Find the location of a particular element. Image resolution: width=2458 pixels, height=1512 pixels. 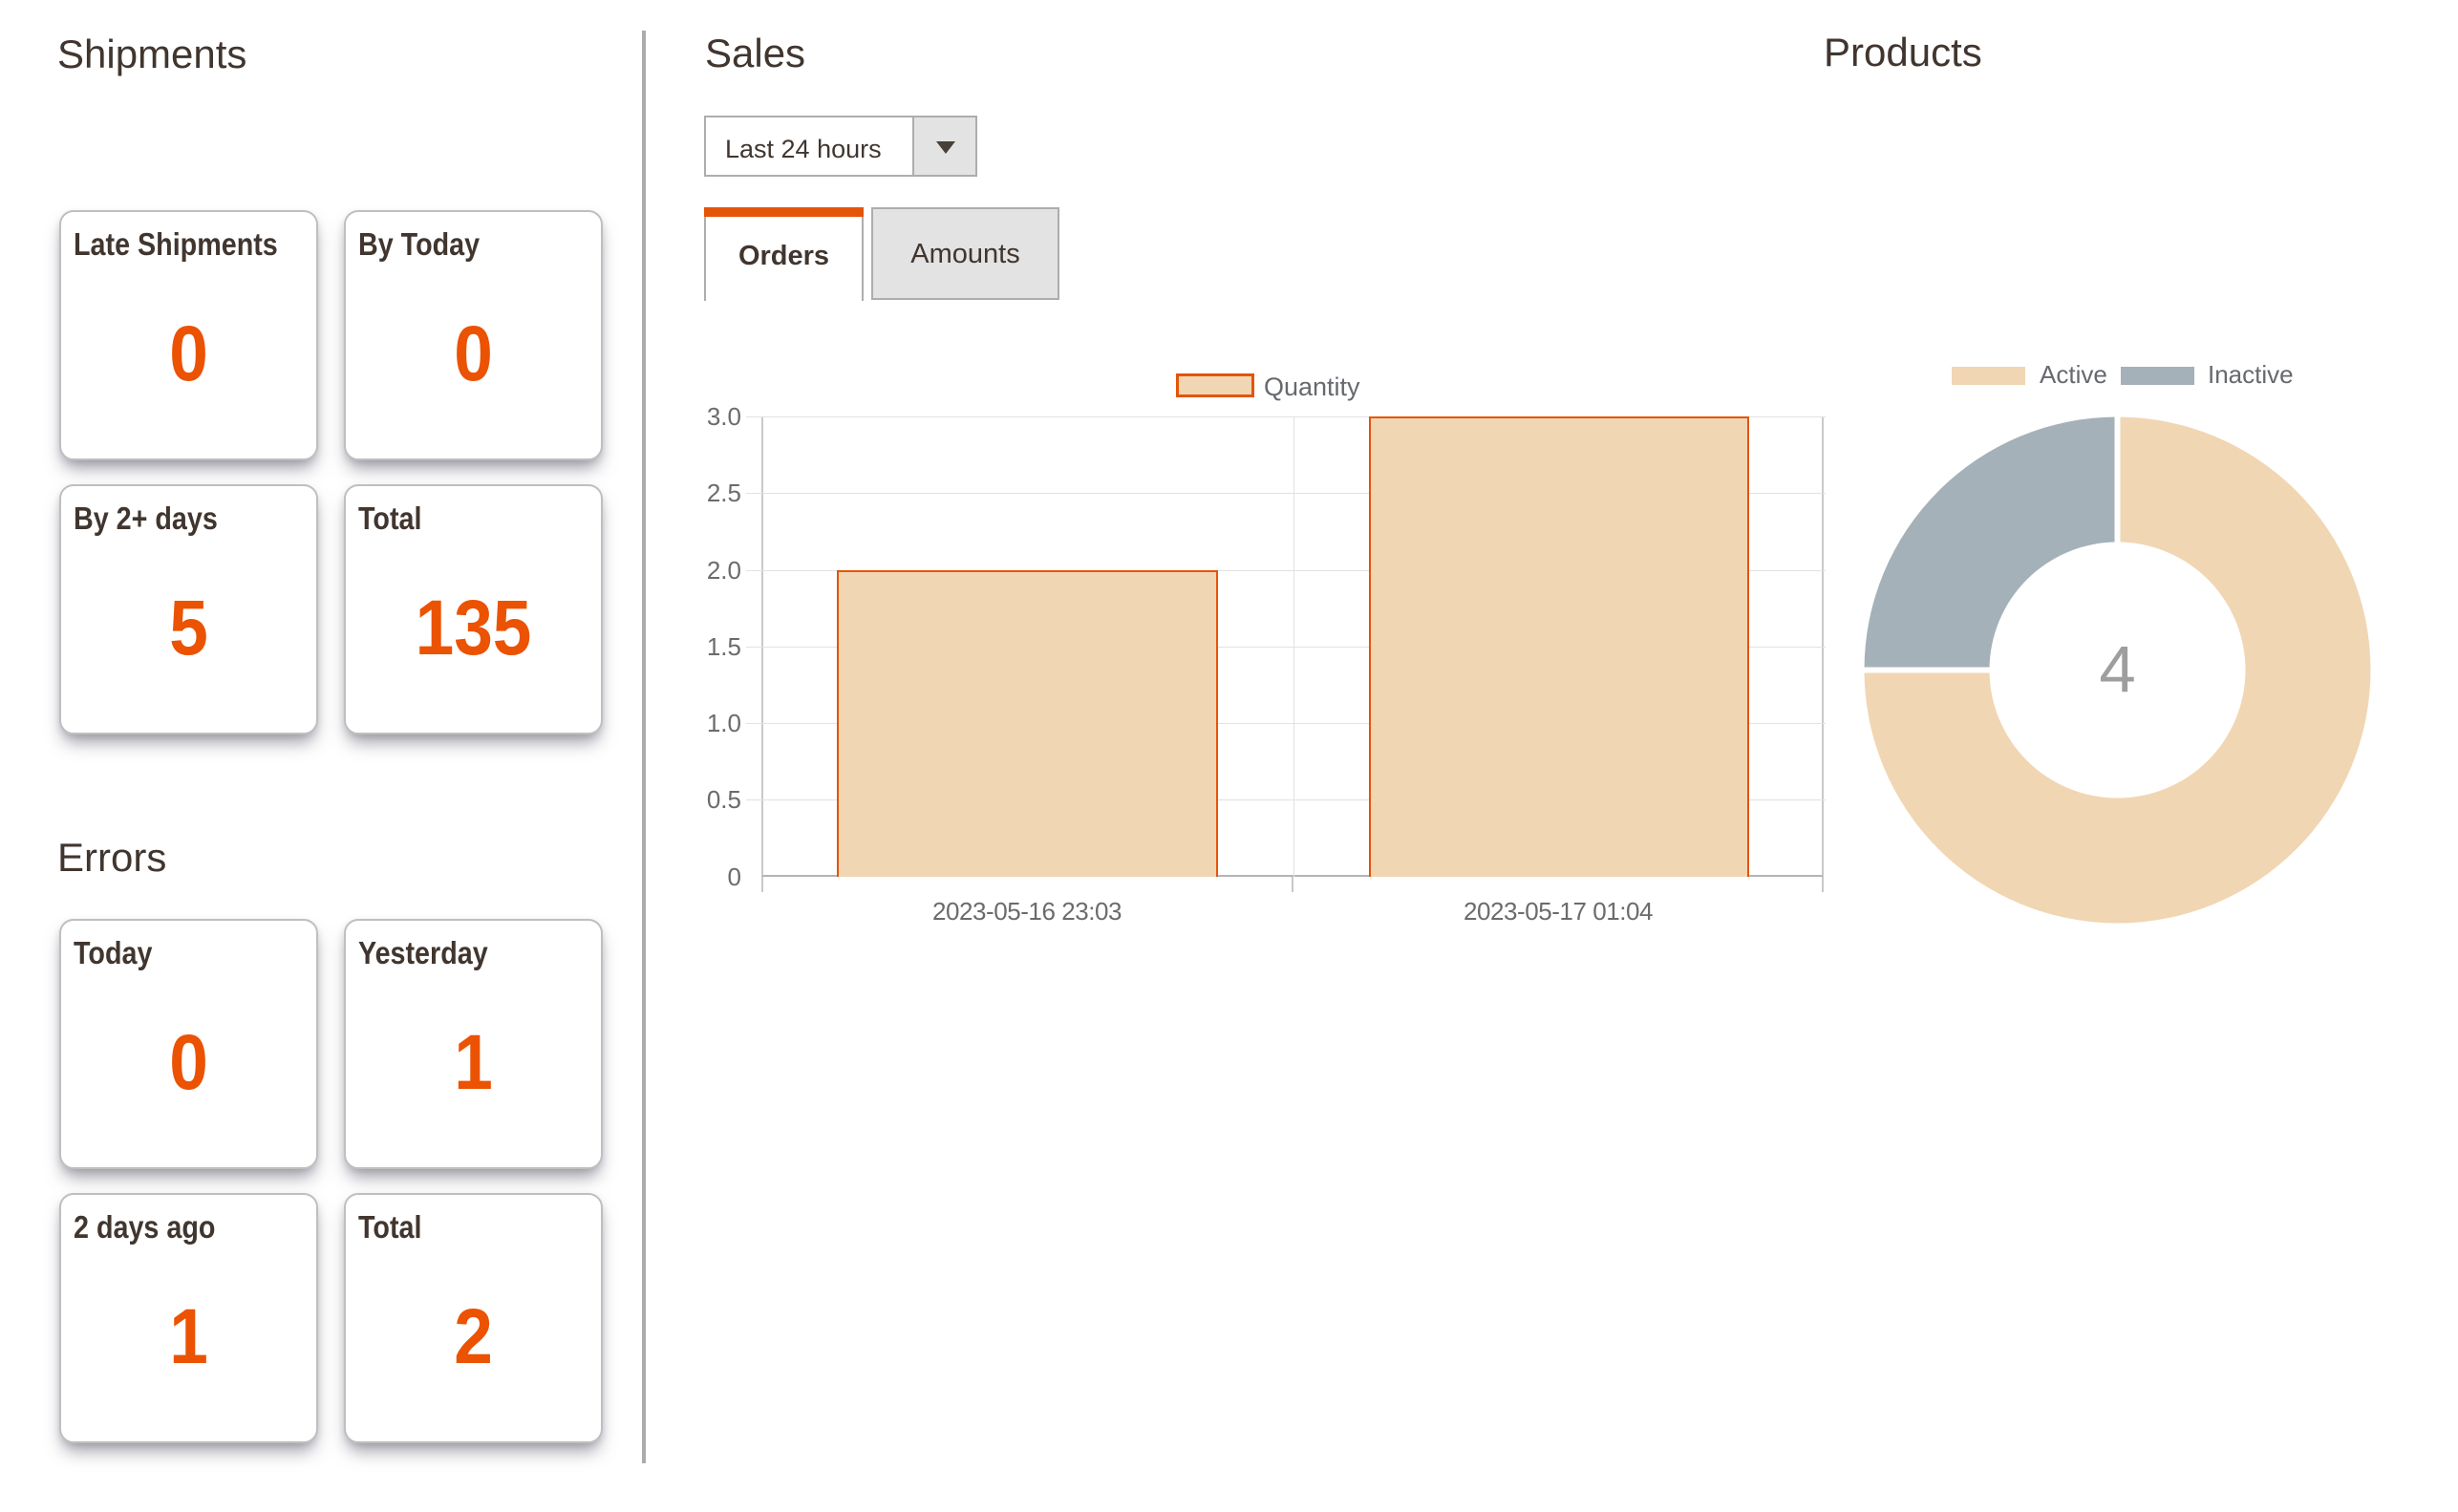

svg-text: 4 is located at coordinates (2117, 669).